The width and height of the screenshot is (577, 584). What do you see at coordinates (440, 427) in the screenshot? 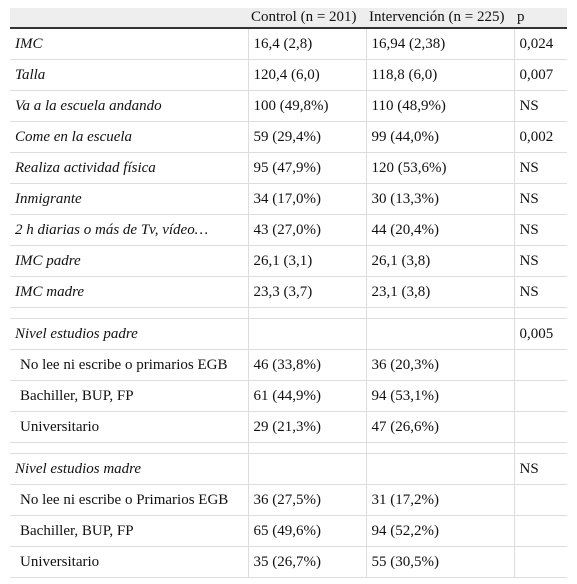
I see `cell: 47 (26,6%)` at bounding box center [440, 427].